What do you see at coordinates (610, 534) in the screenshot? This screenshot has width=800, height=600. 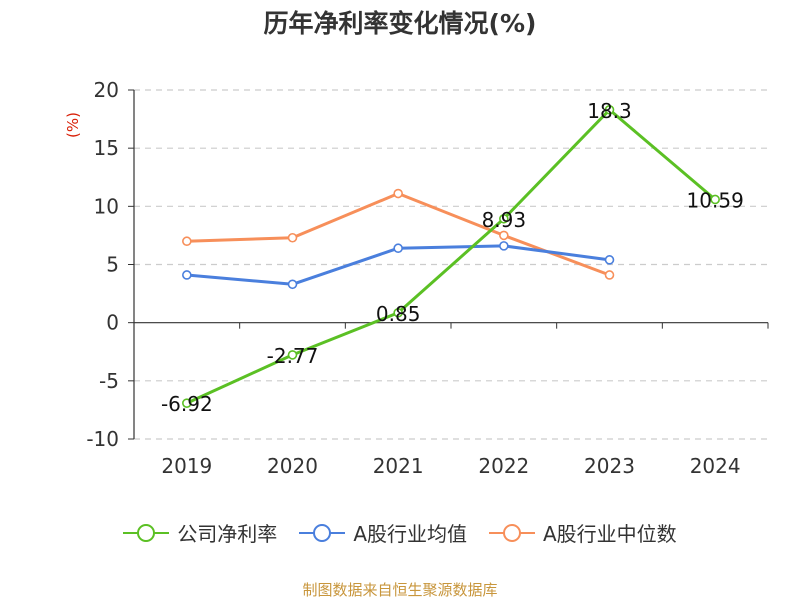 I see `legend-label-industry-median: A股行业中位数` at bounding box center [610, 534].